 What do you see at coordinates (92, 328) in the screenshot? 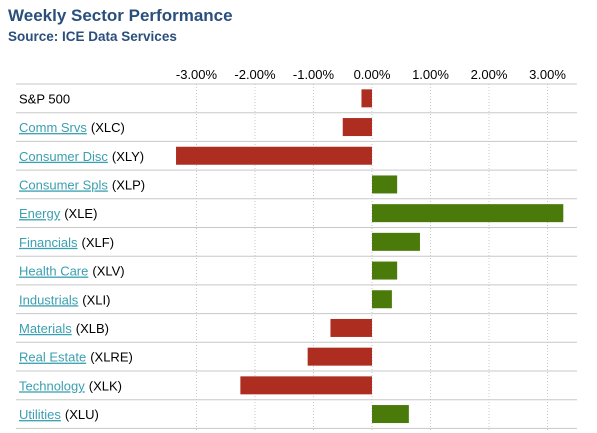
I see `ticker-label: (XLB)` at bounding box center [92, 328].